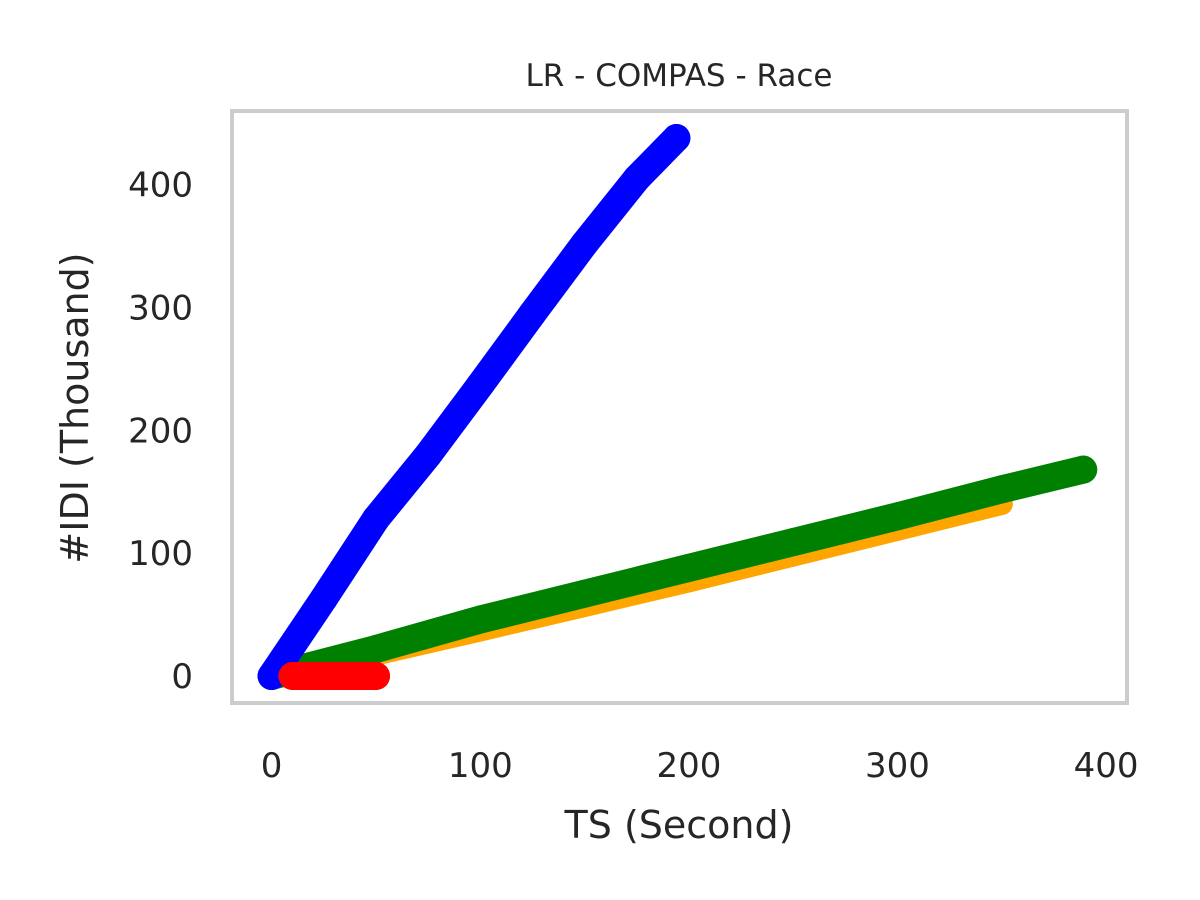  Describe the element at coordinates (160, 554) in the screenshot. I see `y-tick-label: 100` at that location.